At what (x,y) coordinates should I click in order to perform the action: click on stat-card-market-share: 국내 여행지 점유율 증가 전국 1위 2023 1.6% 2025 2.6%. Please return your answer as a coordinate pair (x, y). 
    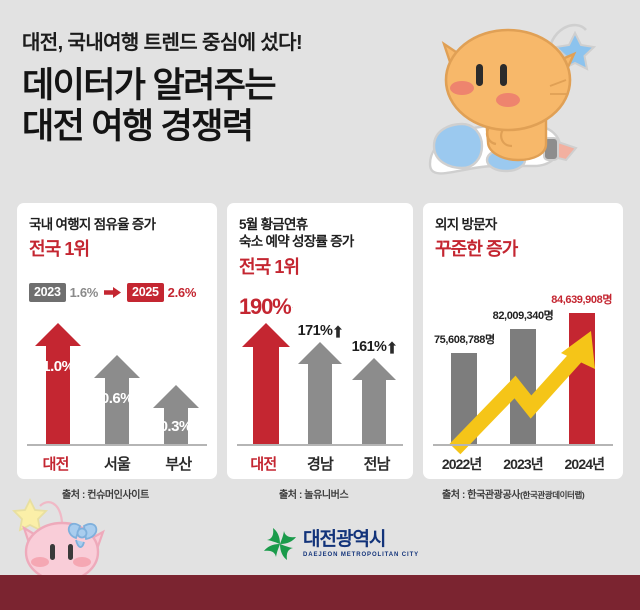
    Looking at the image, I should click on (117, 341).